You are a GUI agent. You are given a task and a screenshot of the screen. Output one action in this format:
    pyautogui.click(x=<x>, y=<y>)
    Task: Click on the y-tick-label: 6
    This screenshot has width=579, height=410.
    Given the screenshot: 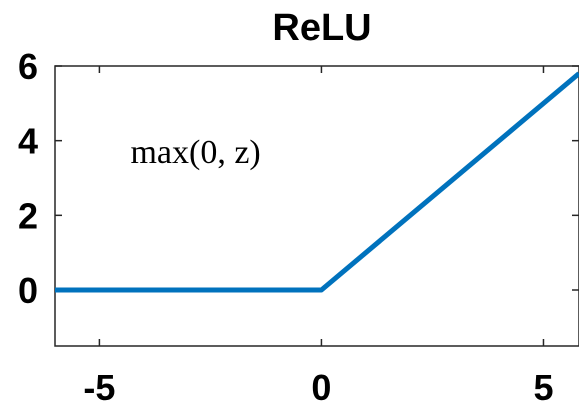 What is the action you would take?
    pyautogui.click(x=28, y=66)
    